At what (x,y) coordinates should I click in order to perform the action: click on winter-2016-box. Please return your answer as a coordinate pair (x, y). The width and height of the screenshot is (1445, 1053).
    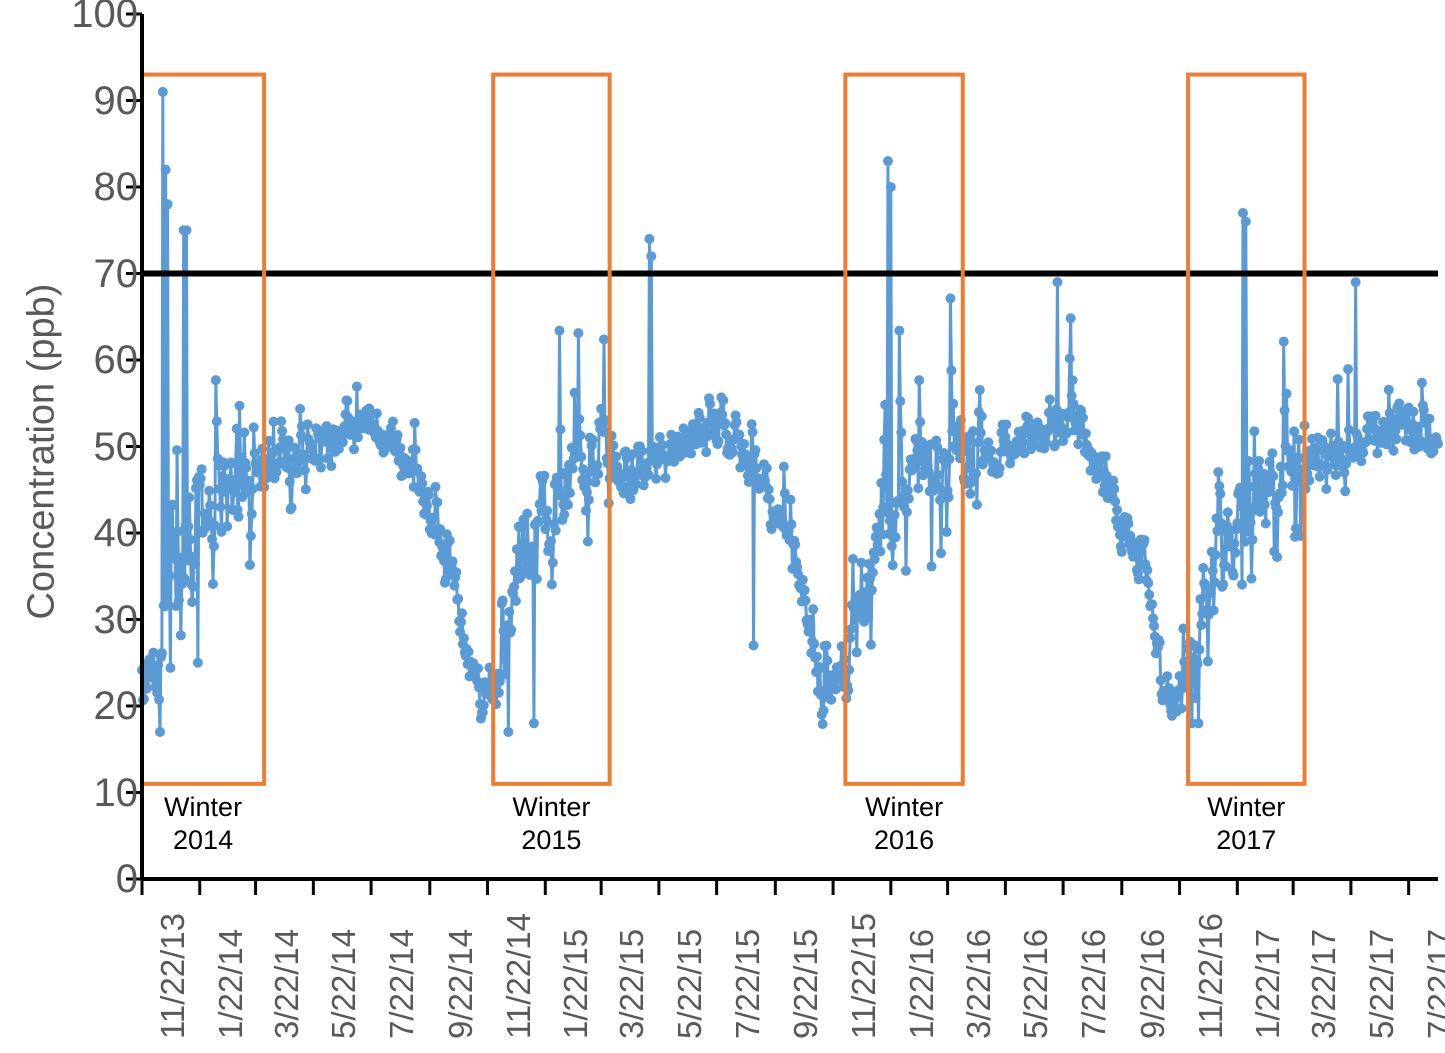
    Looking at the image, I should click on (904, 429).